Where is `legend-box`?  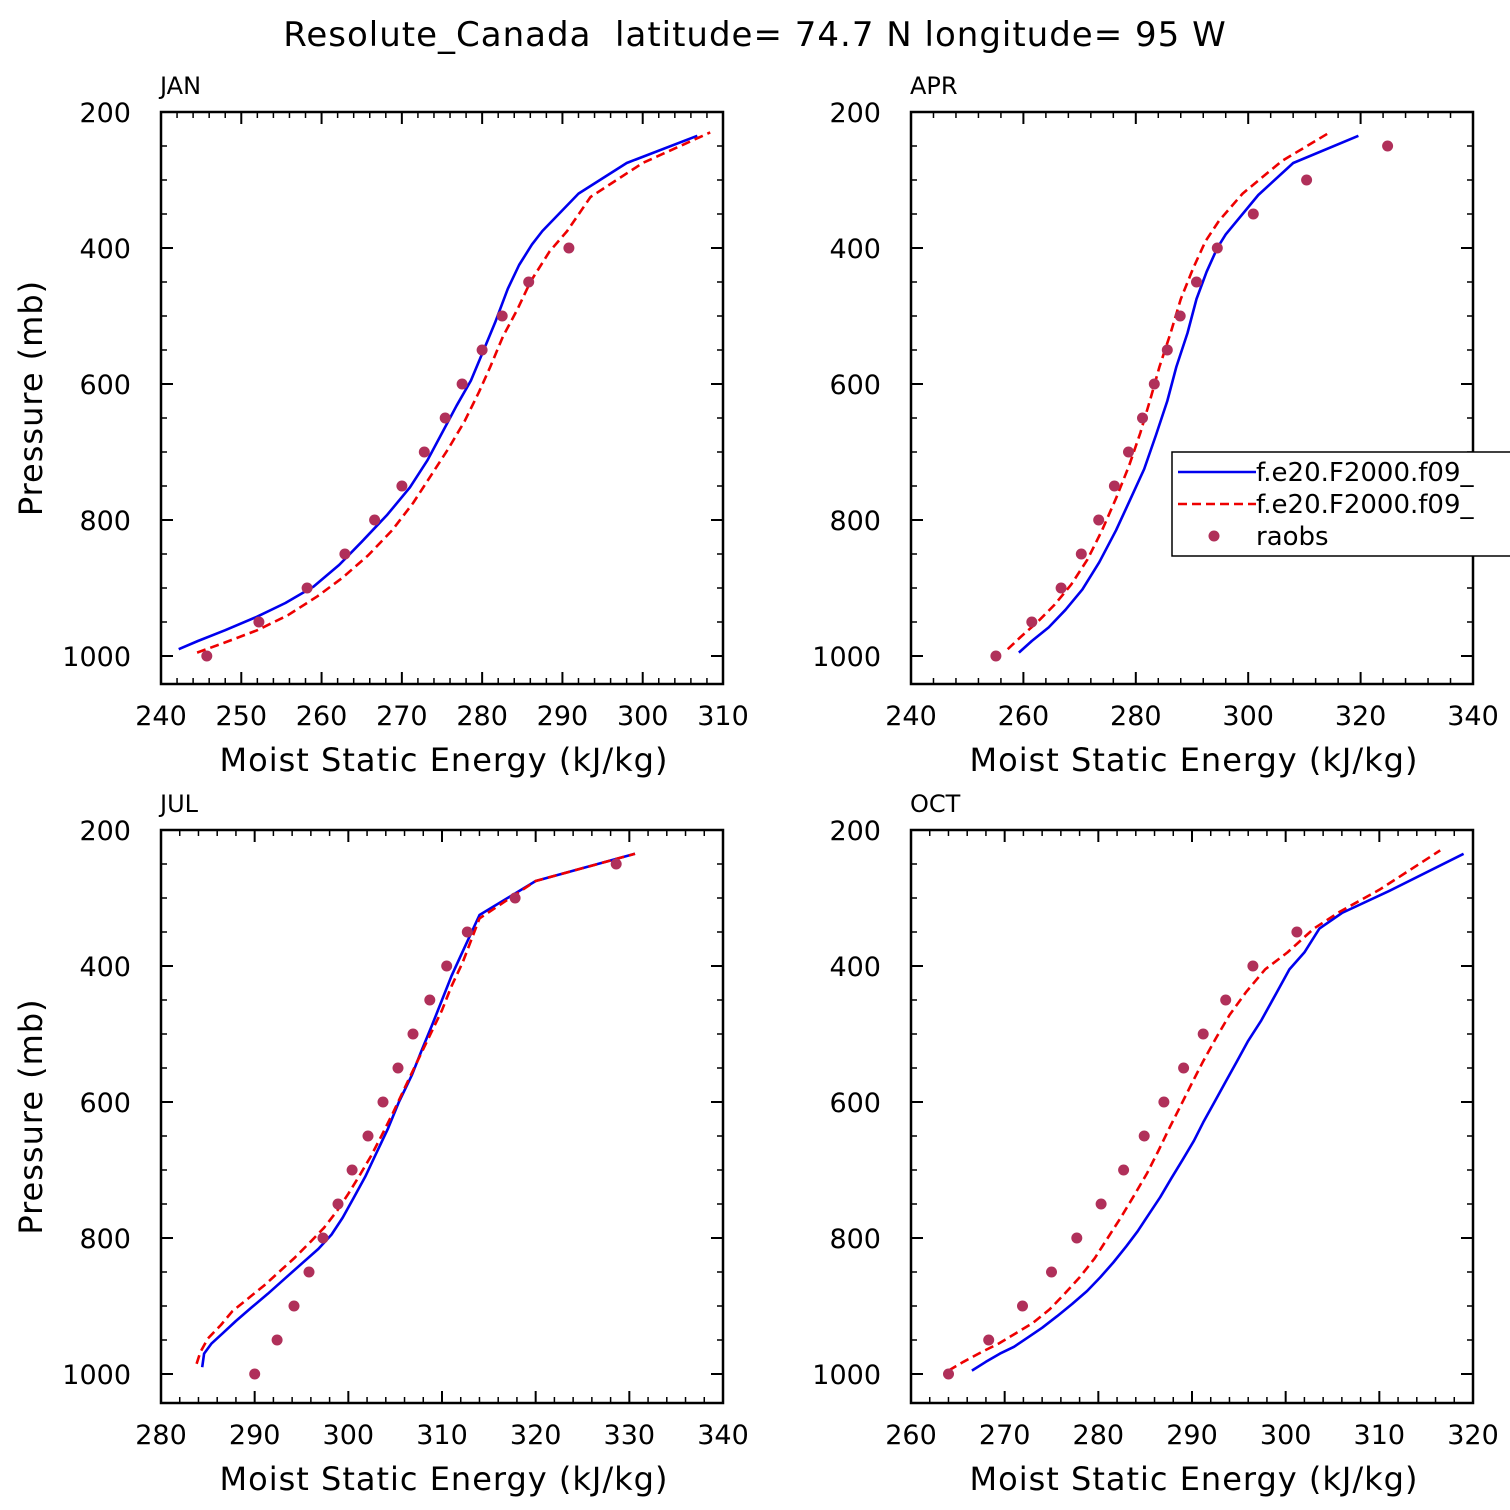
legend-box is located at coordinates (1340, 504).